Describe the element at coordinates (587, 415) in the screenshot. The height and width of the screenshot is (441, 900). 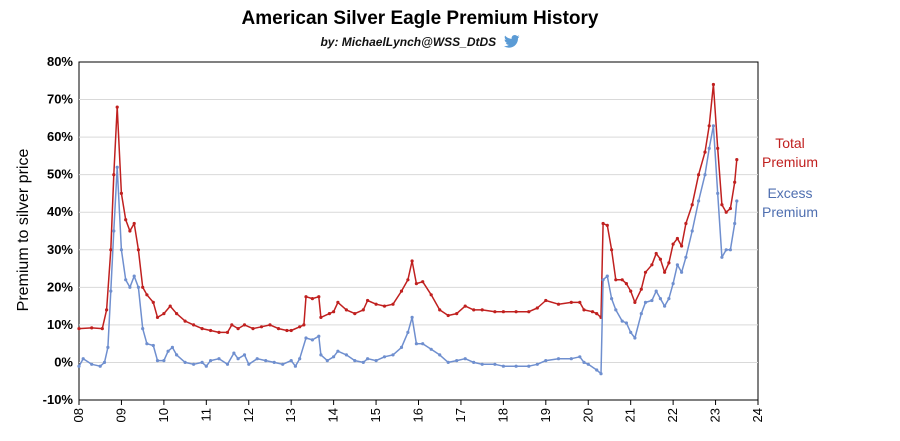
I see `x-tick-label: 20` at that location.